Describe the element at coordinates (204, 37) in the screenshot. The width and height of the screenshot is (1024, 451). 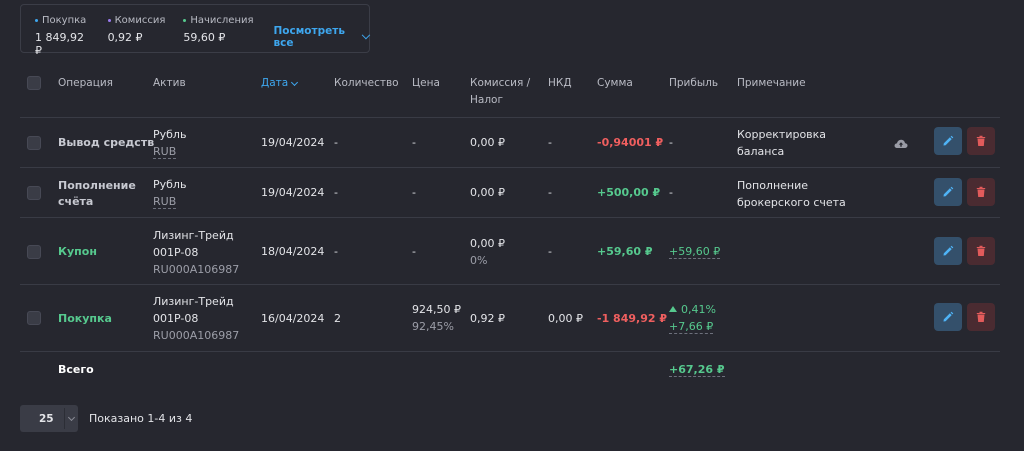
I see `summary-value: 59,60 ₽` at that location.